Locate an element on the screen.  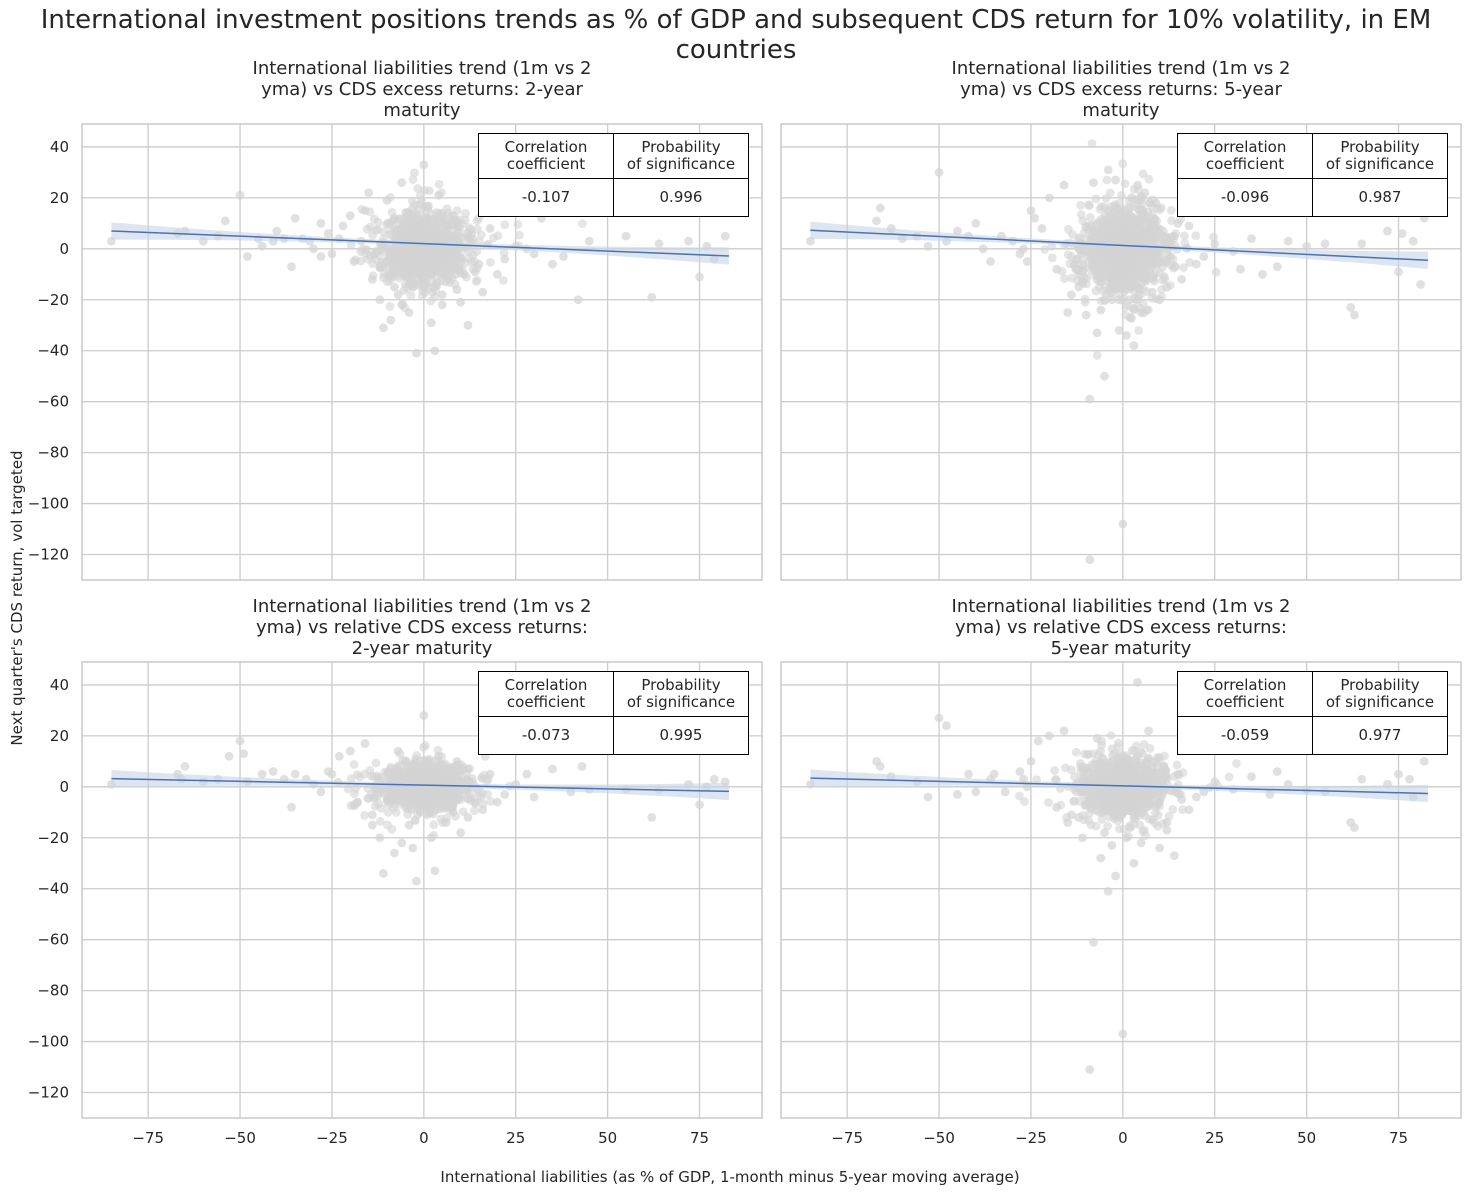
x-tick-label: 0 is located at coordinates (424, 1138).